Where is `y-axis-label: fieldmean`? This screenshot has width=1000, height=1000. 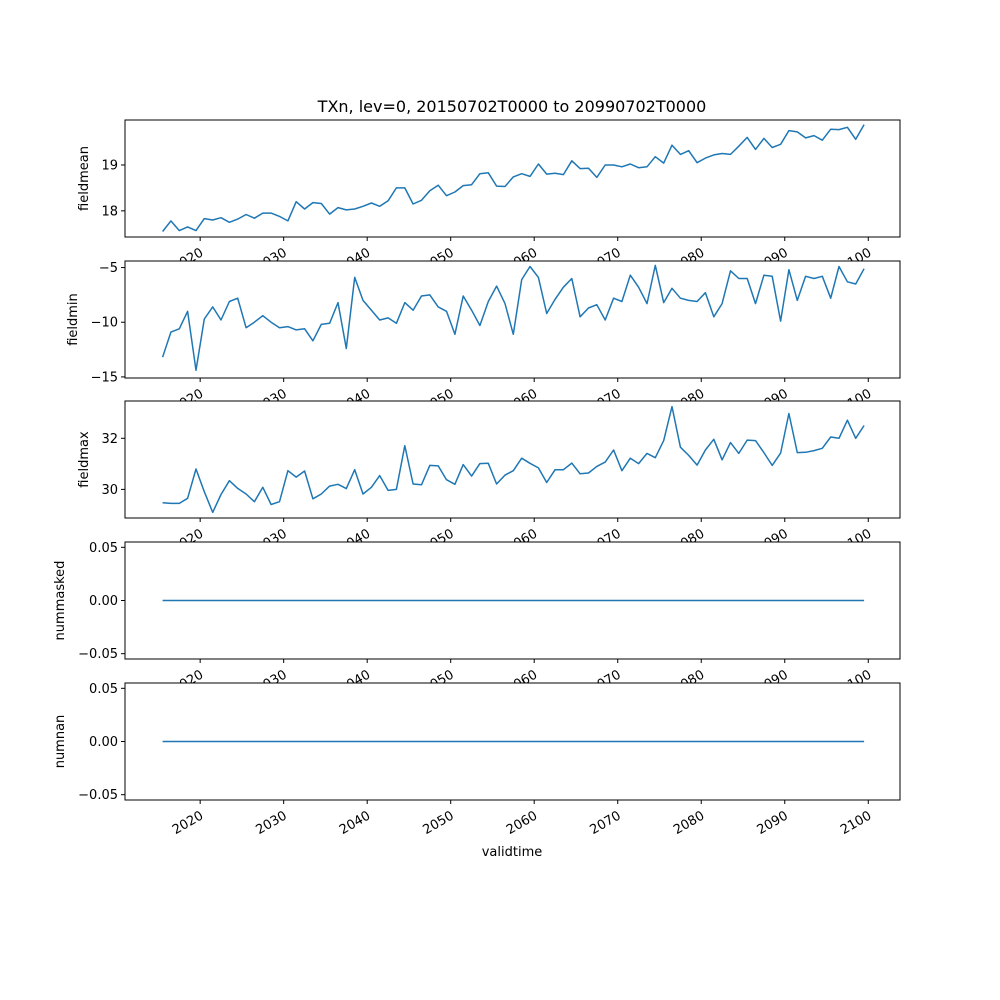 y-axis-label: fieldmean is located at coordinates (84, 178).